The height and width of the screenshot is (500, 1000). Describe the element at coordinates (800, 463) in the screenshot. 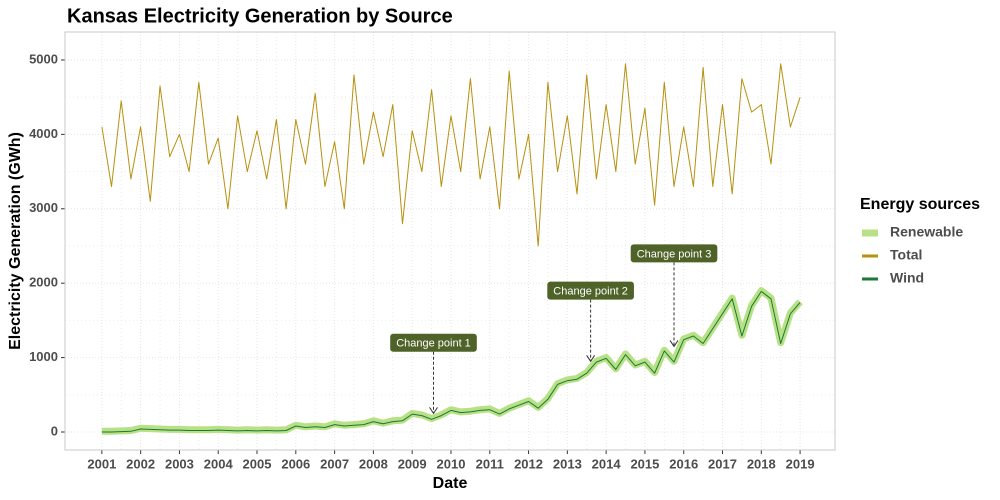

I see `x-tick-label: 2019` at that location.